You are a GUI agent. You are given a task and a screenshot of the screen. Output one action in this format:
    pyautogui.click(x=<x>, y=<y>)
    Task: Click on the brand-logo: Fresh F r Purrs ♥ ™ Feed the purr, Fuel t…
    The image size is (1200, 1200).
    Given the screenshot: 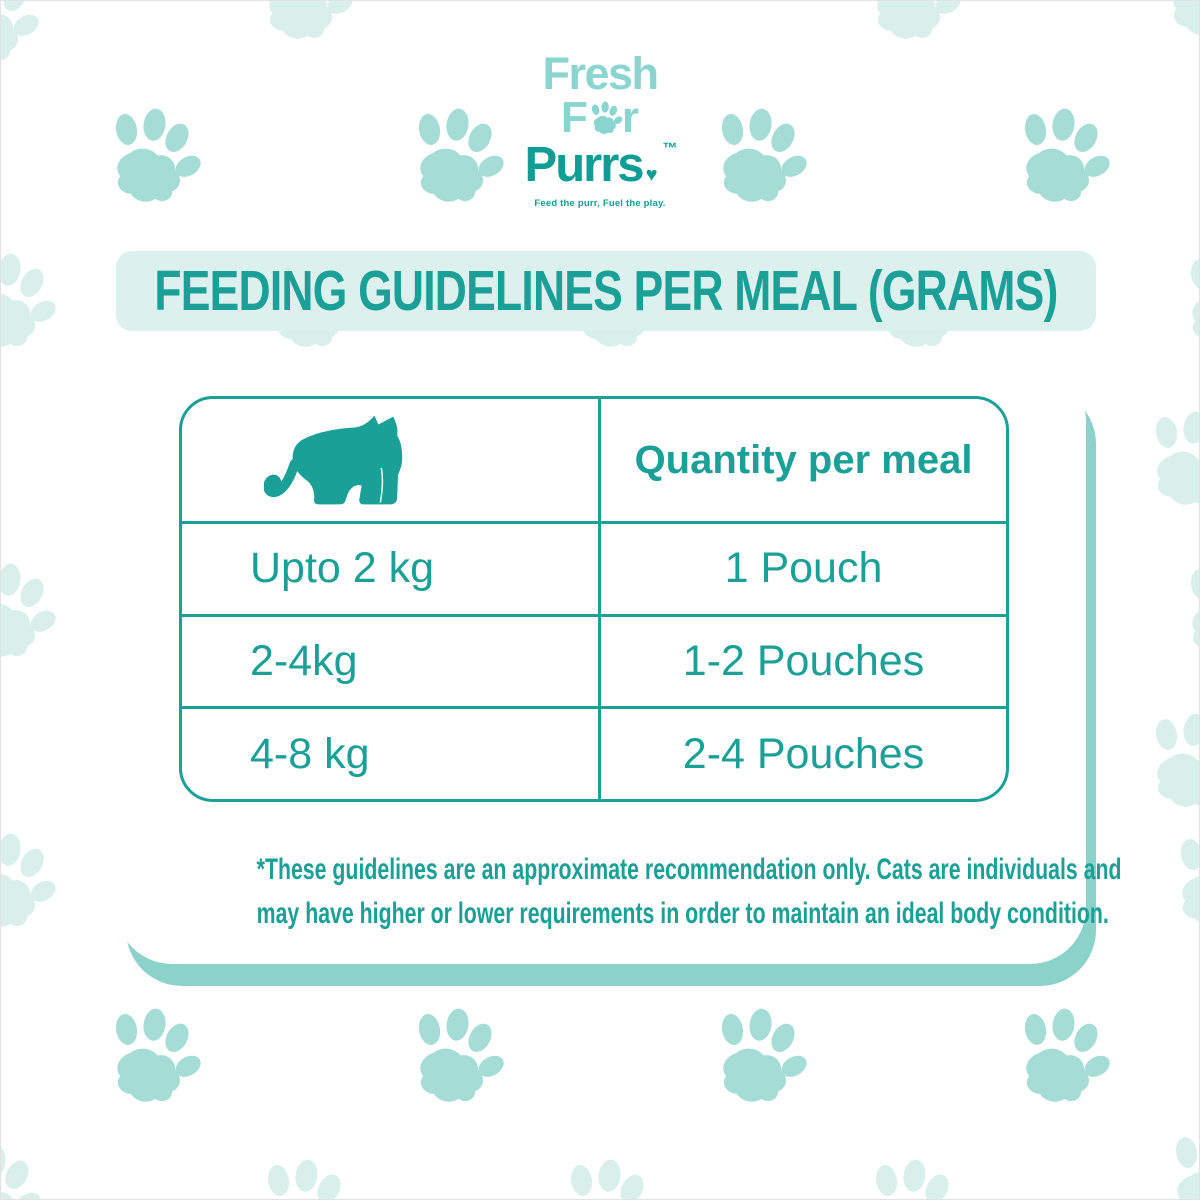 What is the action you would take?
    pyautogui.click(x=600, y=130)
    